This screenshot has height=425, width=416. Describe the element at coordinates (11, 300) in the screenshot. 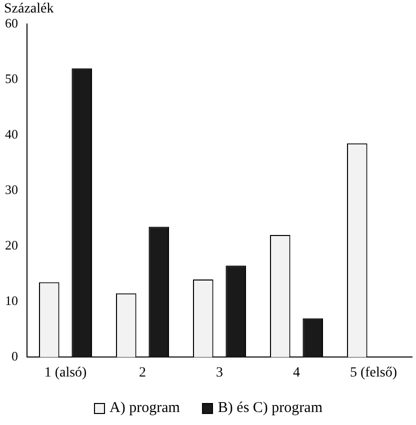

I see `y-tick-label: 10` at that location.